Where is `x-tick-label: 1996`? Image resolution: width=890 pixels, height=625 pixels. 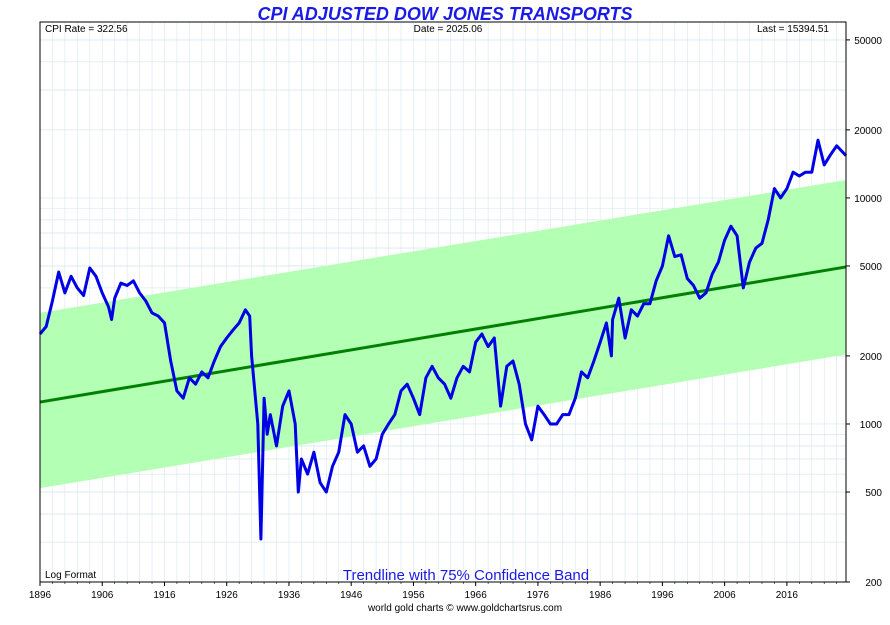
x-tick-label: 1996 is located at coordinates (662, 595).